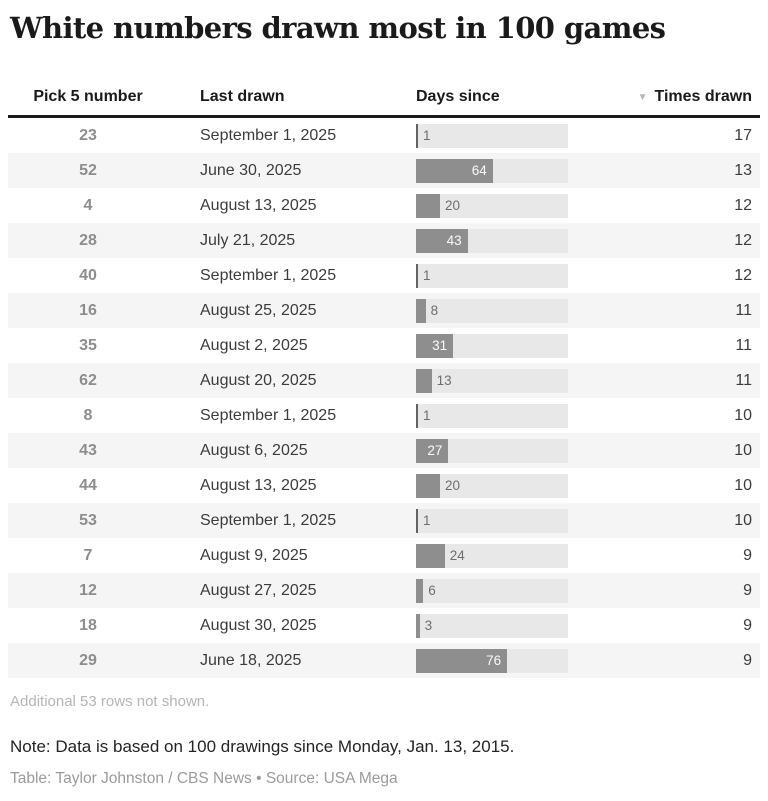 This screenshot has height=801, width=768. What do you see at coordinates (440, 345) in the screenshot?
I see `days-since-value: 31` at bounding box center [440, 345].